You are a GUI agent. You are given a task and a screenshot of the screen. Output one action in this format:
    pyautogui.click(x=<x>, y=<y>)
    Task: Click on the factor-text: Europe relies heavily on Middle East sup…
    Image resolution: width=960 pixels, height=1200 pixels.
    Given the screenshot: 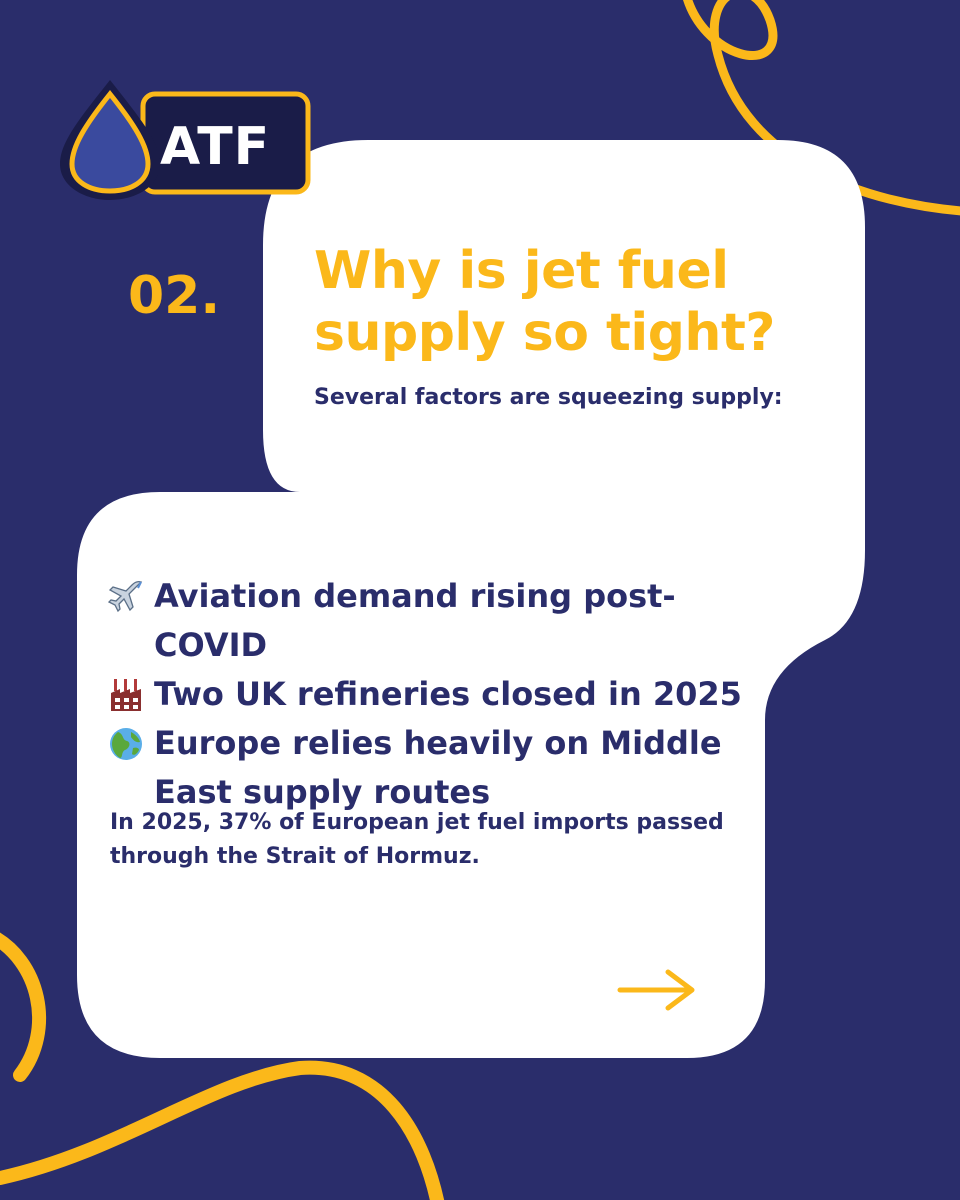 What is the action you would take?
    pyautogui.click(x=438, y=767)
    